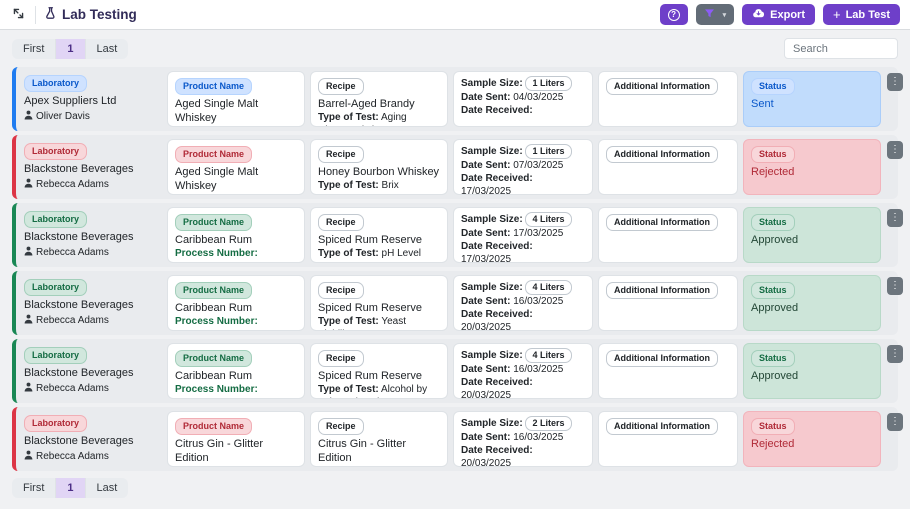 This screenshot has width=910, height=509. Describe the element at coordinates (773, 171) in the screenshot. I see `status-value: Rejected` at that location.